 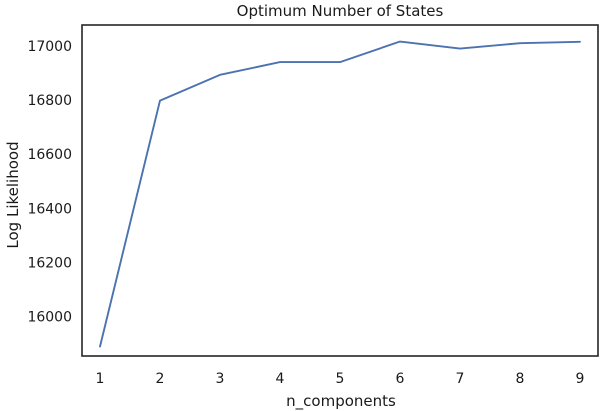 What do you see at coordinates (49, 47) in the screenshot?
I see `y-tick-label: 17000` at bounding box center [49, 47].